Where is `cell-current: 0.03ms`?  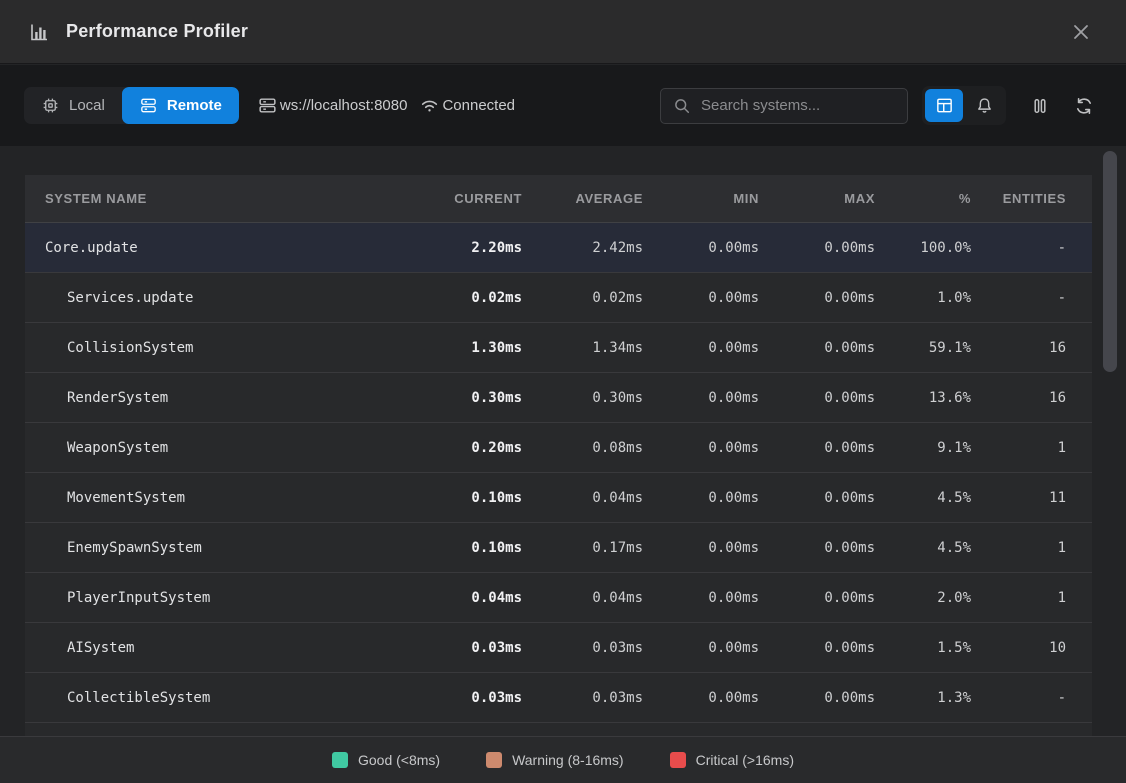 cell-current: 0.03ms is located at coordinates (496, 647).